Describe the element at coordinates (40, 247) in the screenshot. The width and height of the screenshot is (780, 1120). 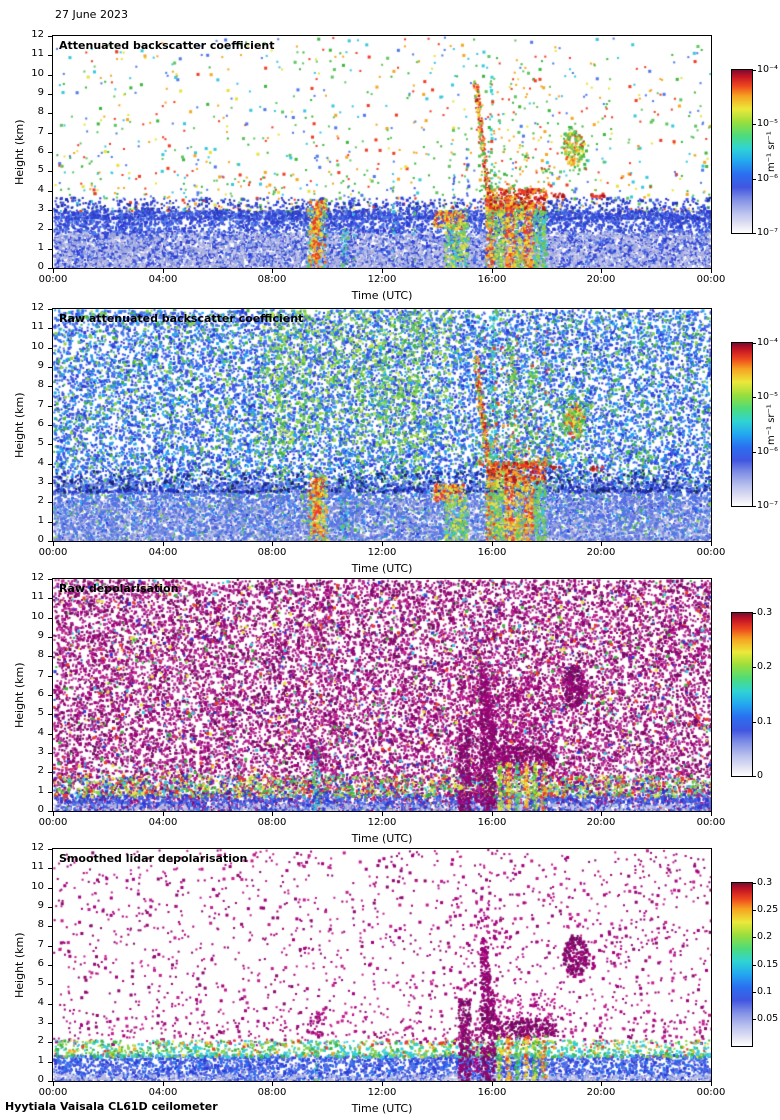
I see `y-tick-label-panel-1: 1` at that location.